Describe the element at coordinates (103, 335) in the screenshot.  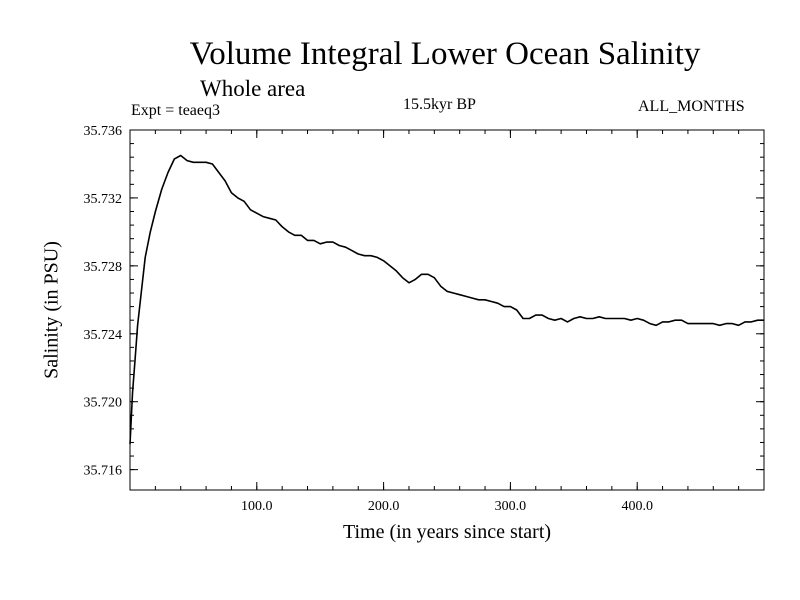
I see `y-tick-label: 35.724` at that location.